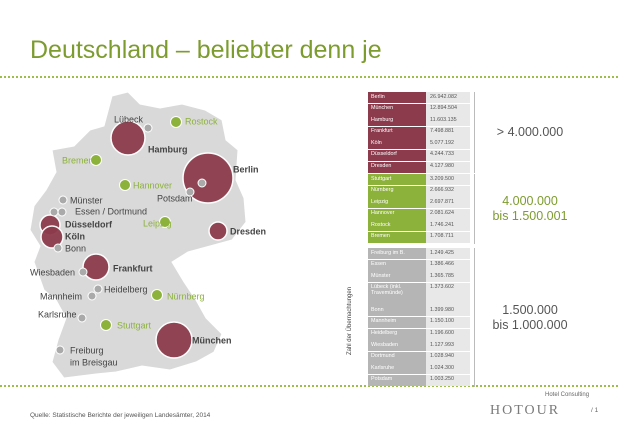  I want to click on group-label: 1.500.000 bis 1.000.000, so click(530, 318).